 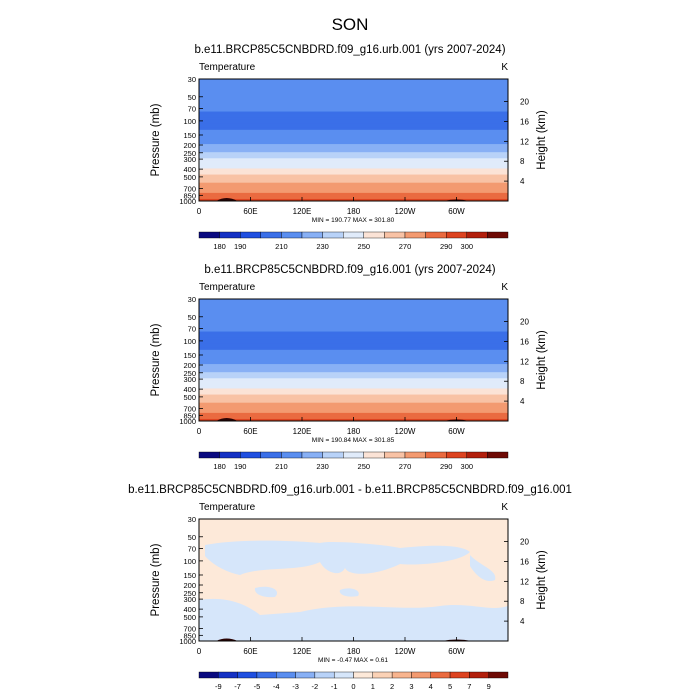 What do you see at coordinates (411, 686) in the screenshot?
I see `colorbar-label: 3` at bounding box center [411, 686].